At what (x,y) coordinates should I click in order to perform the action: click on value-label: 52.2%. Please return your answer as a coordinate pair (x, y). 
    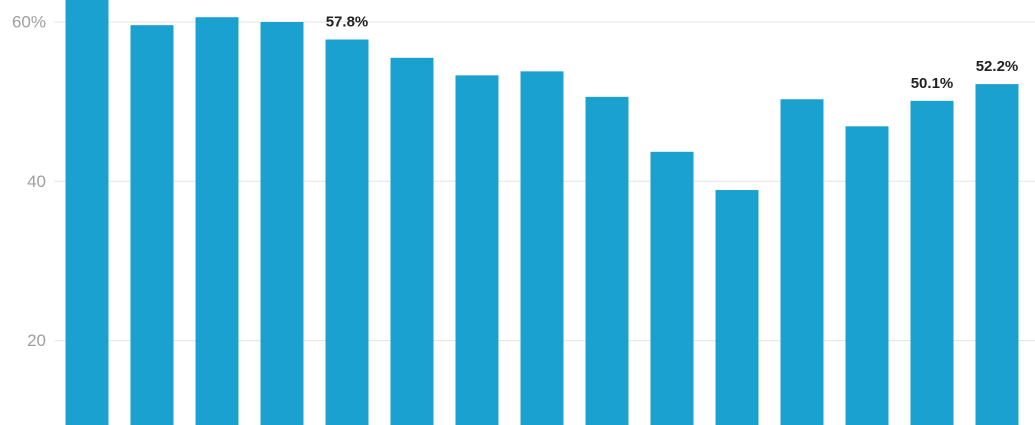
    Looking at the image, I should click on (997, 66).